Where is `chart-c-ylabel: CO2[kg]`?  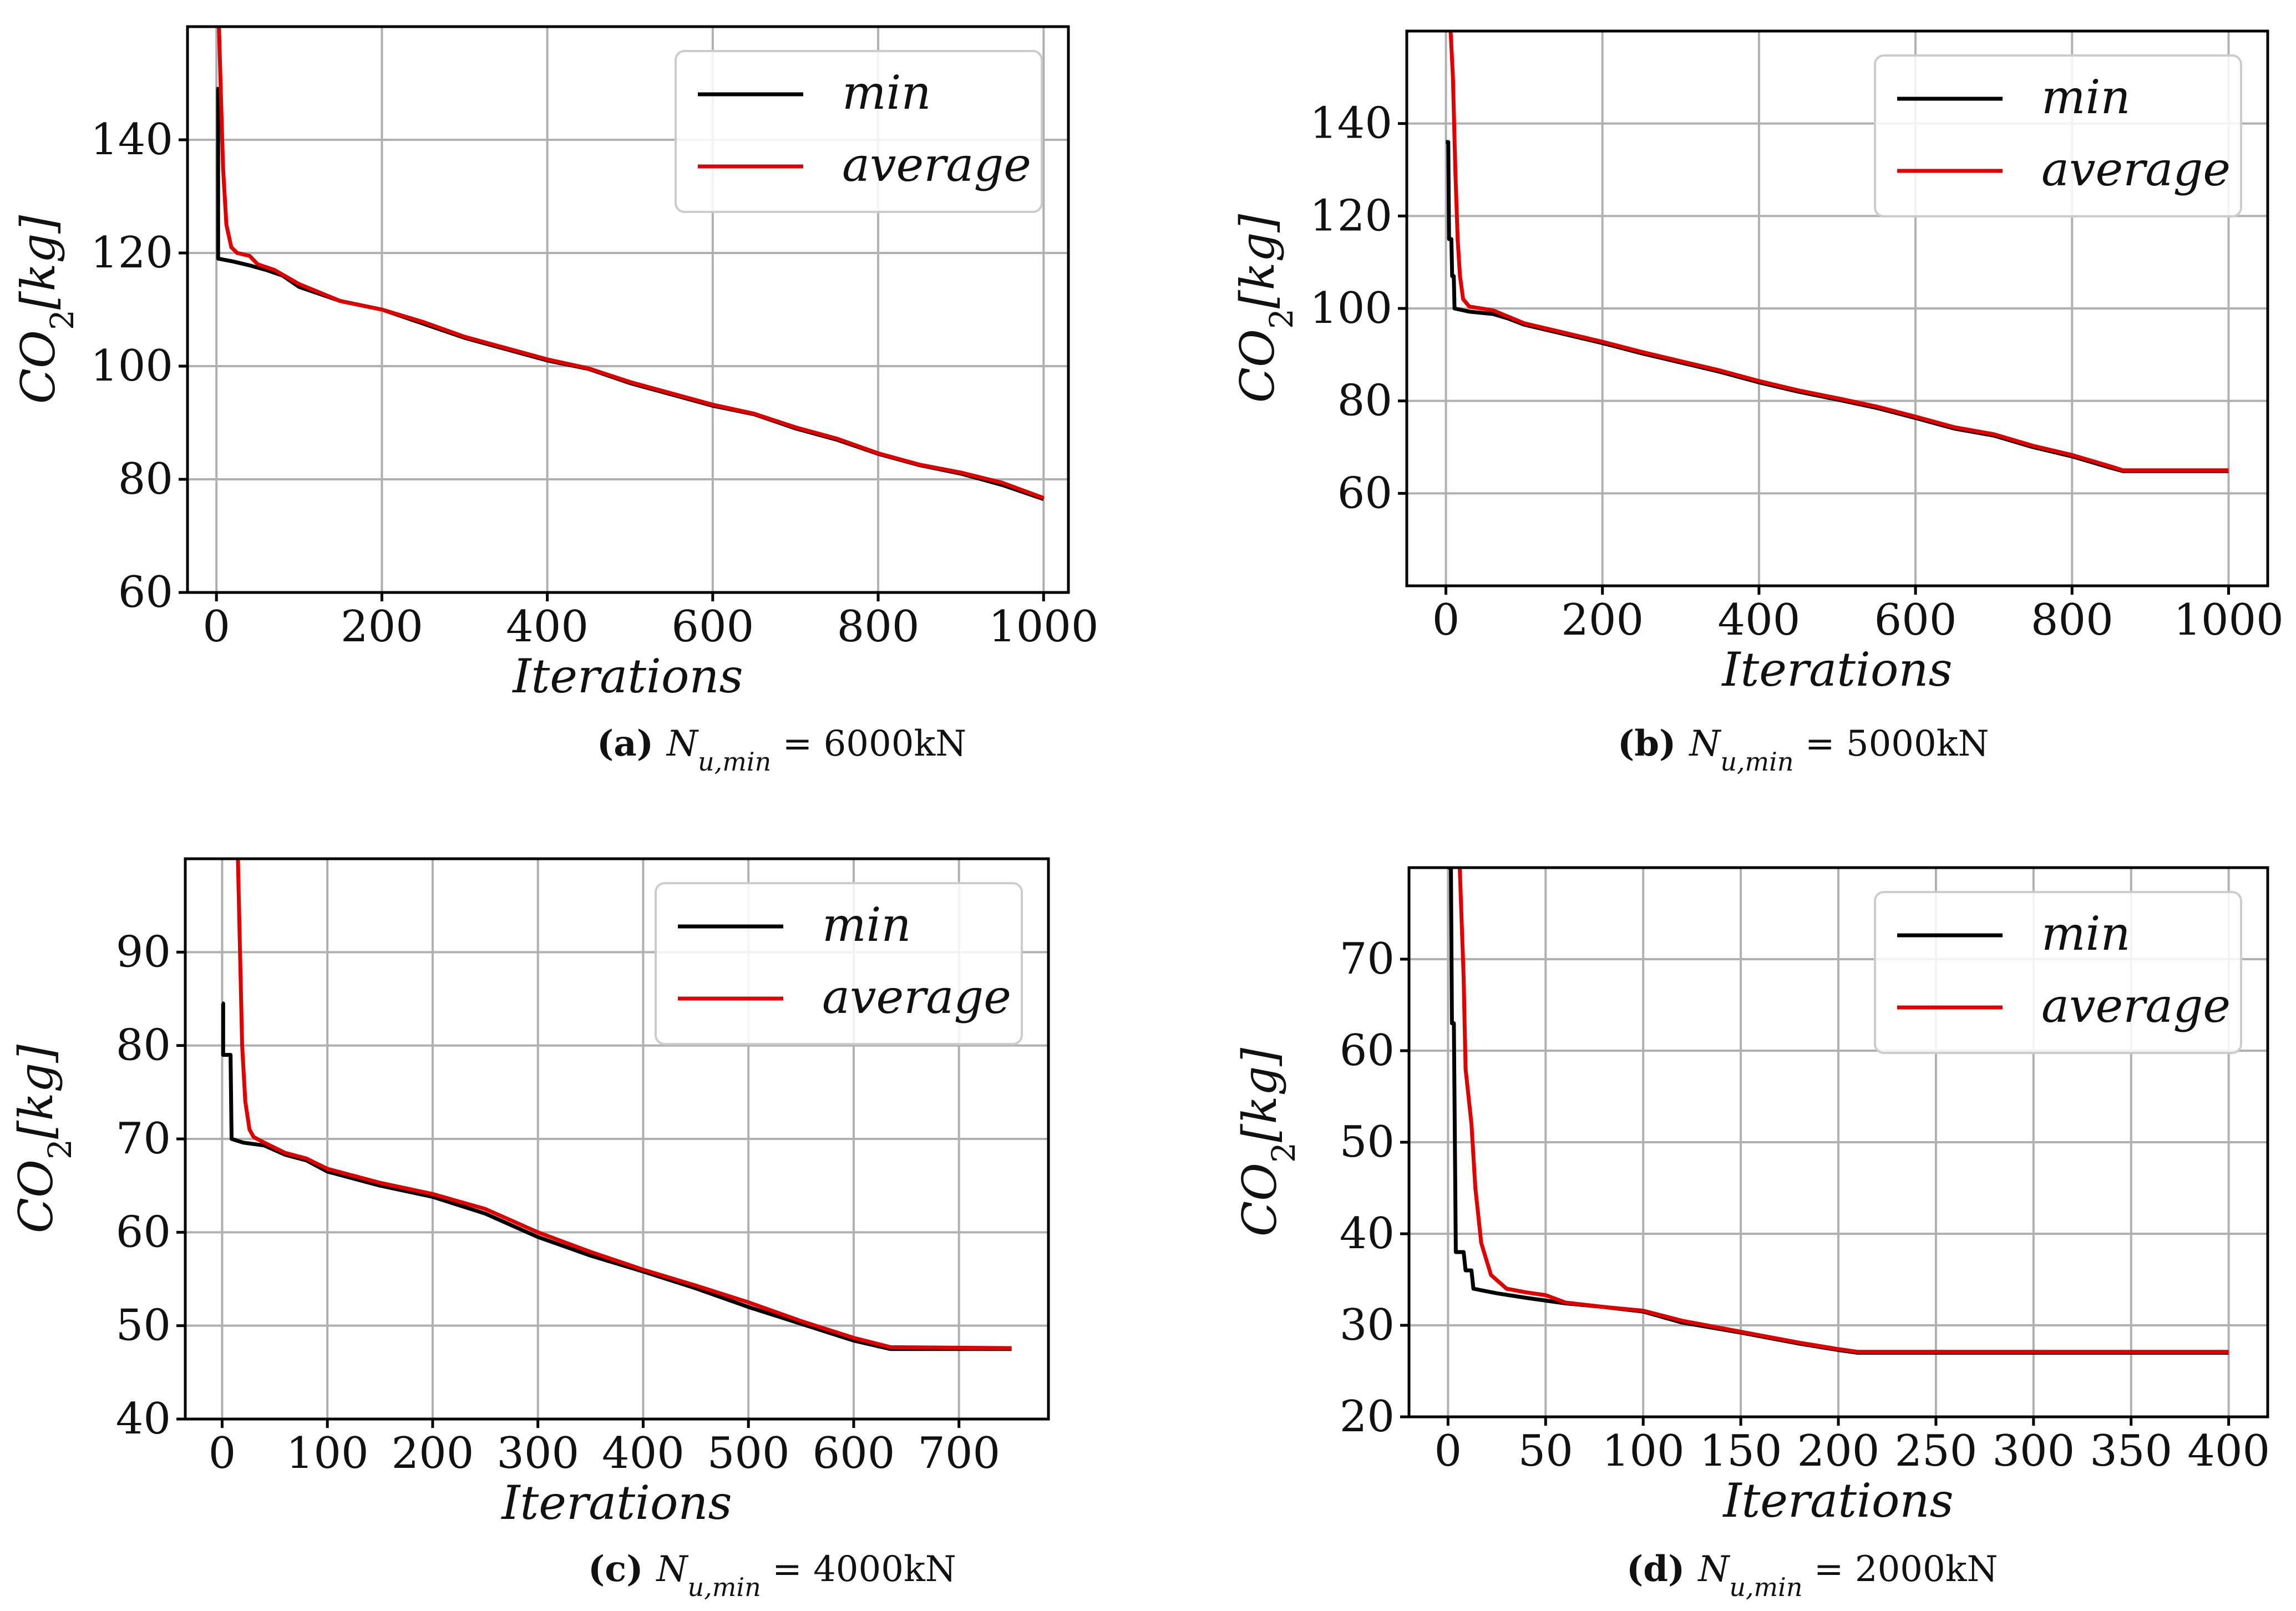
chart-c-ylabel: CO2[kg] is located at coordinates (44, 1139).